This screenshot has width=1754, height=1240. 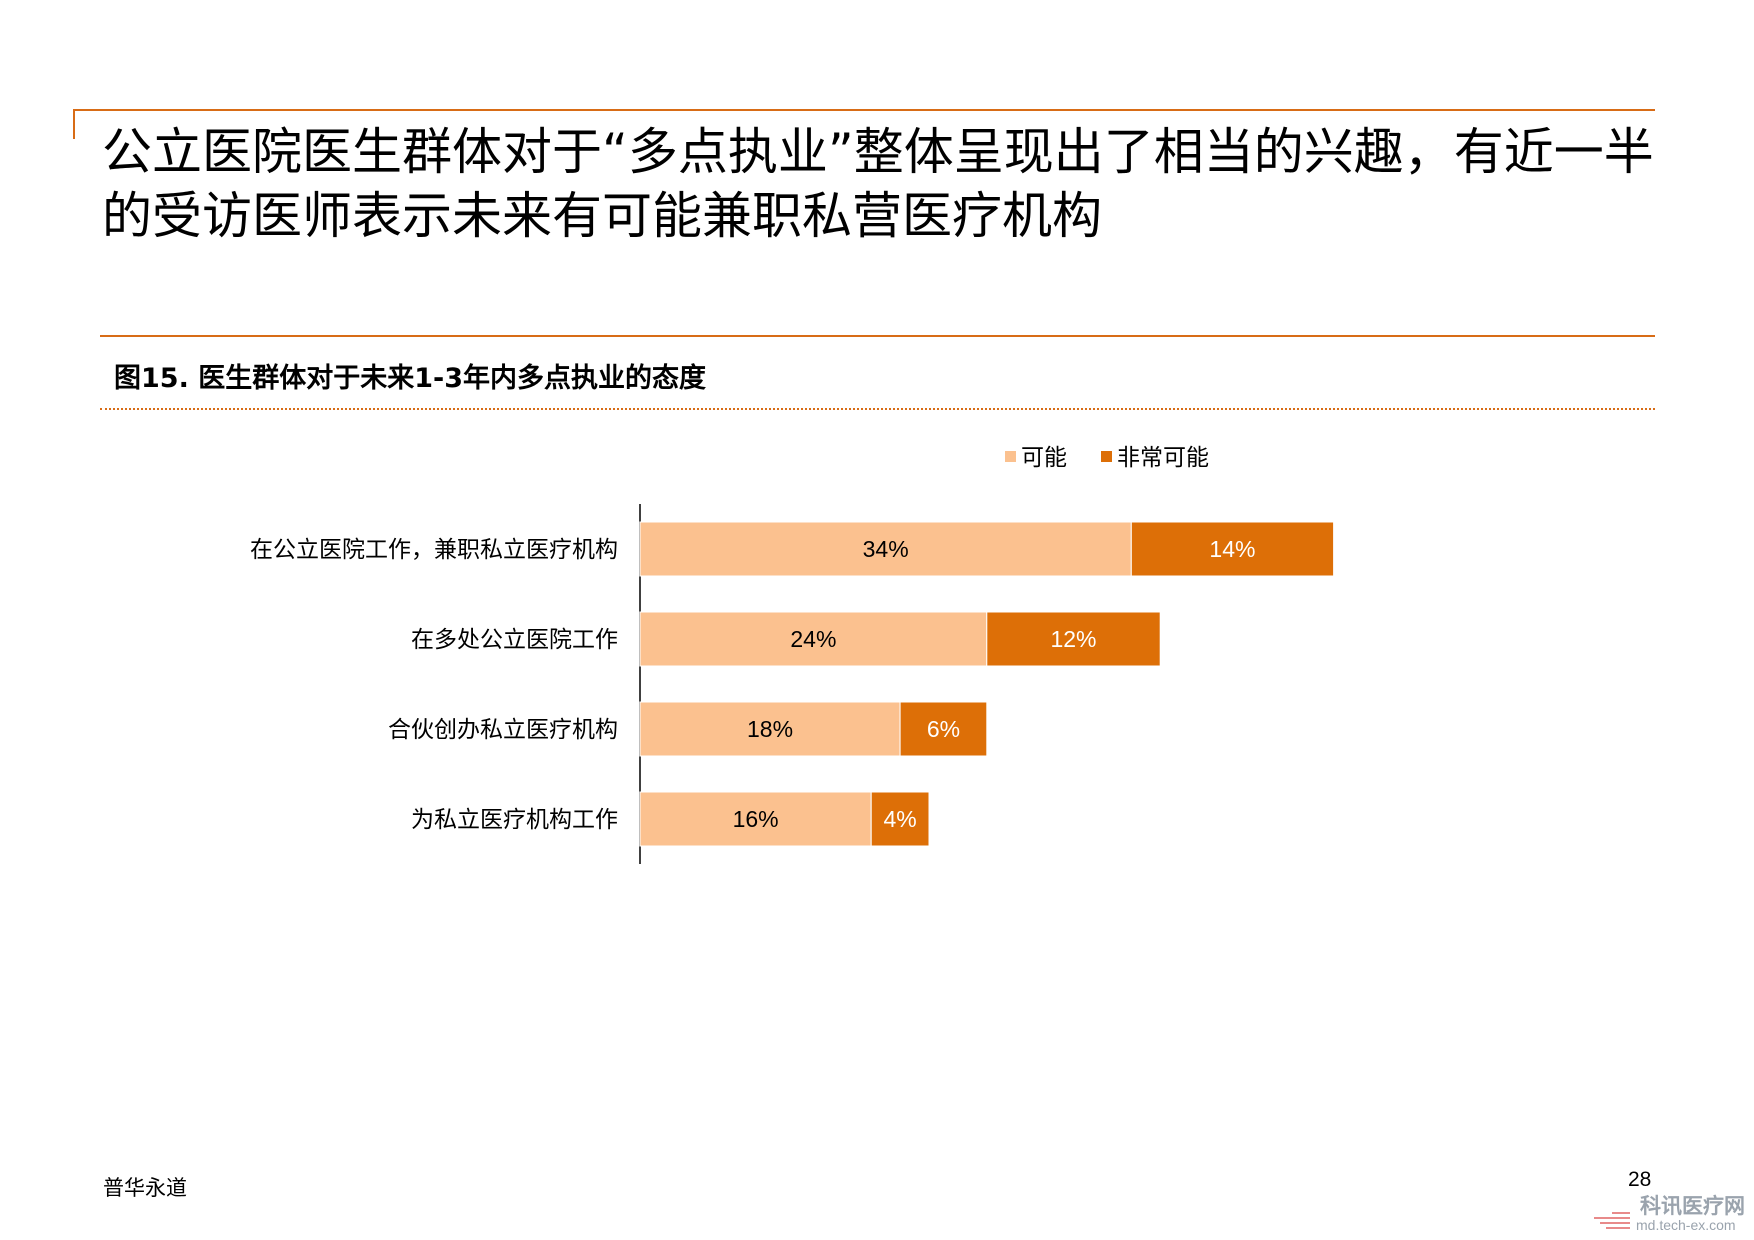 I want to click on legend-swatch-very-possible, so click(x=1106, y=456).